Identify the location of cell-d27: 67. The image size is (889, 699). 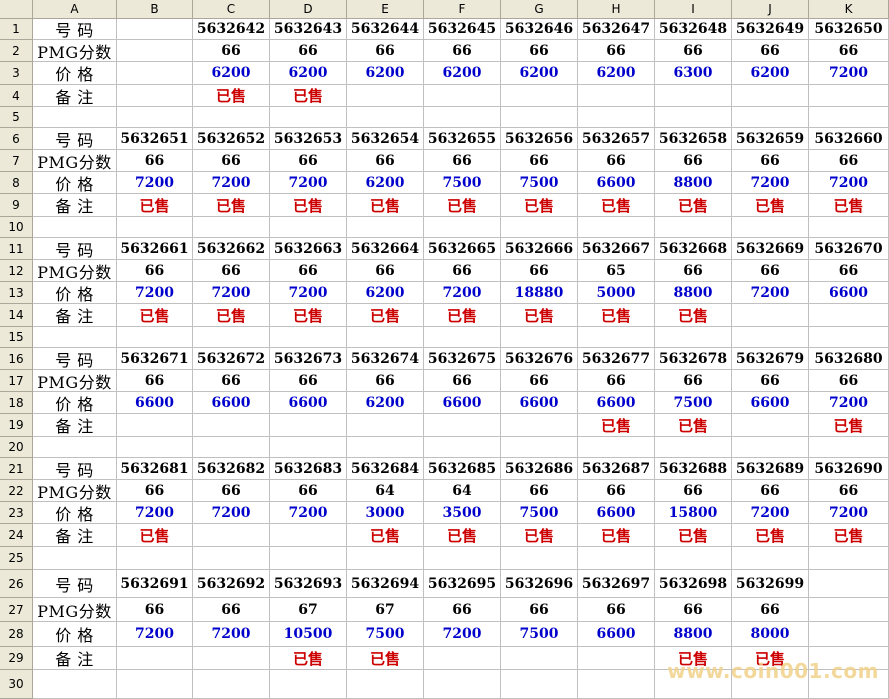
(308, 610).